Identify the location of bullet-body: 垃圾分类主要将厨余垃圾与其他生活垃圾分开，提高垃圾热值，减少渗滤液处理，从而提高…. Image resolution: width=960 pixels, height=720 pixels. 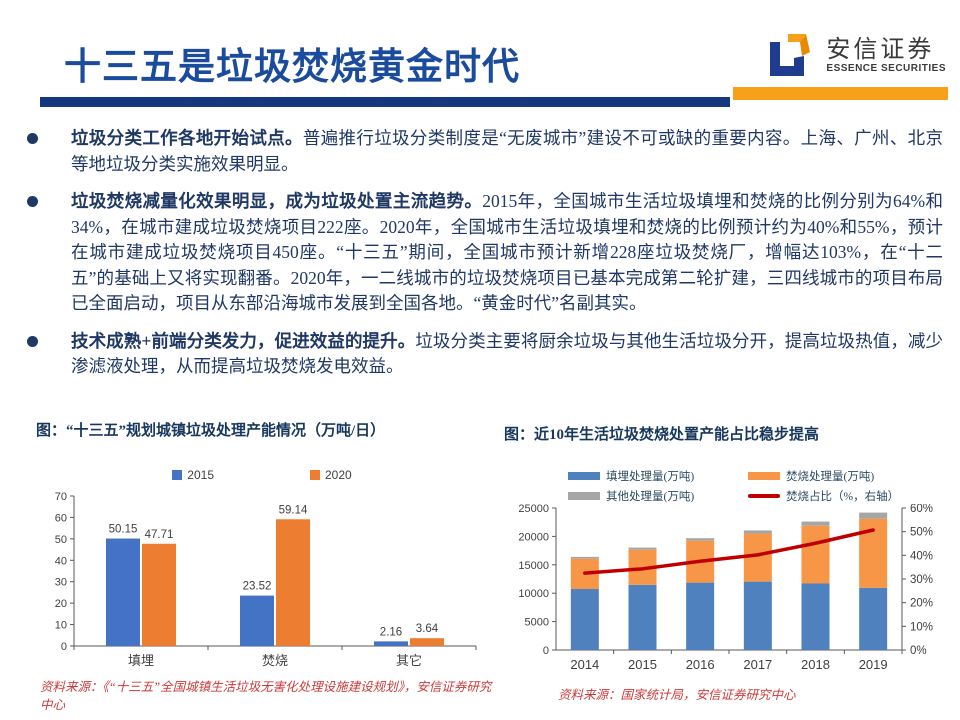
(507, 353).